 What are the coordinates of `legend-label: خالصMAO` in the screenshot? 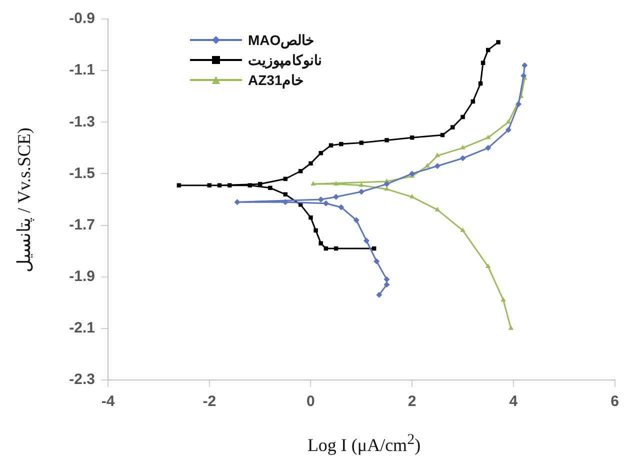 It's located at (281, 40).